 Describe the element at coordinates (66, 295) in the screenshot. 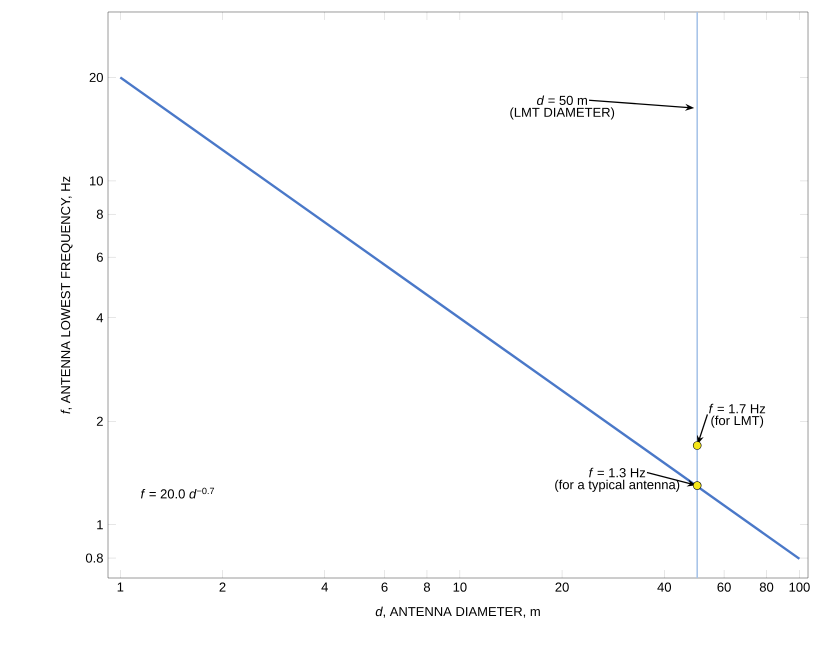

I see `y-axis-title: f, ANTENNA LOWEST FREQUENCY, Hz` at that location.